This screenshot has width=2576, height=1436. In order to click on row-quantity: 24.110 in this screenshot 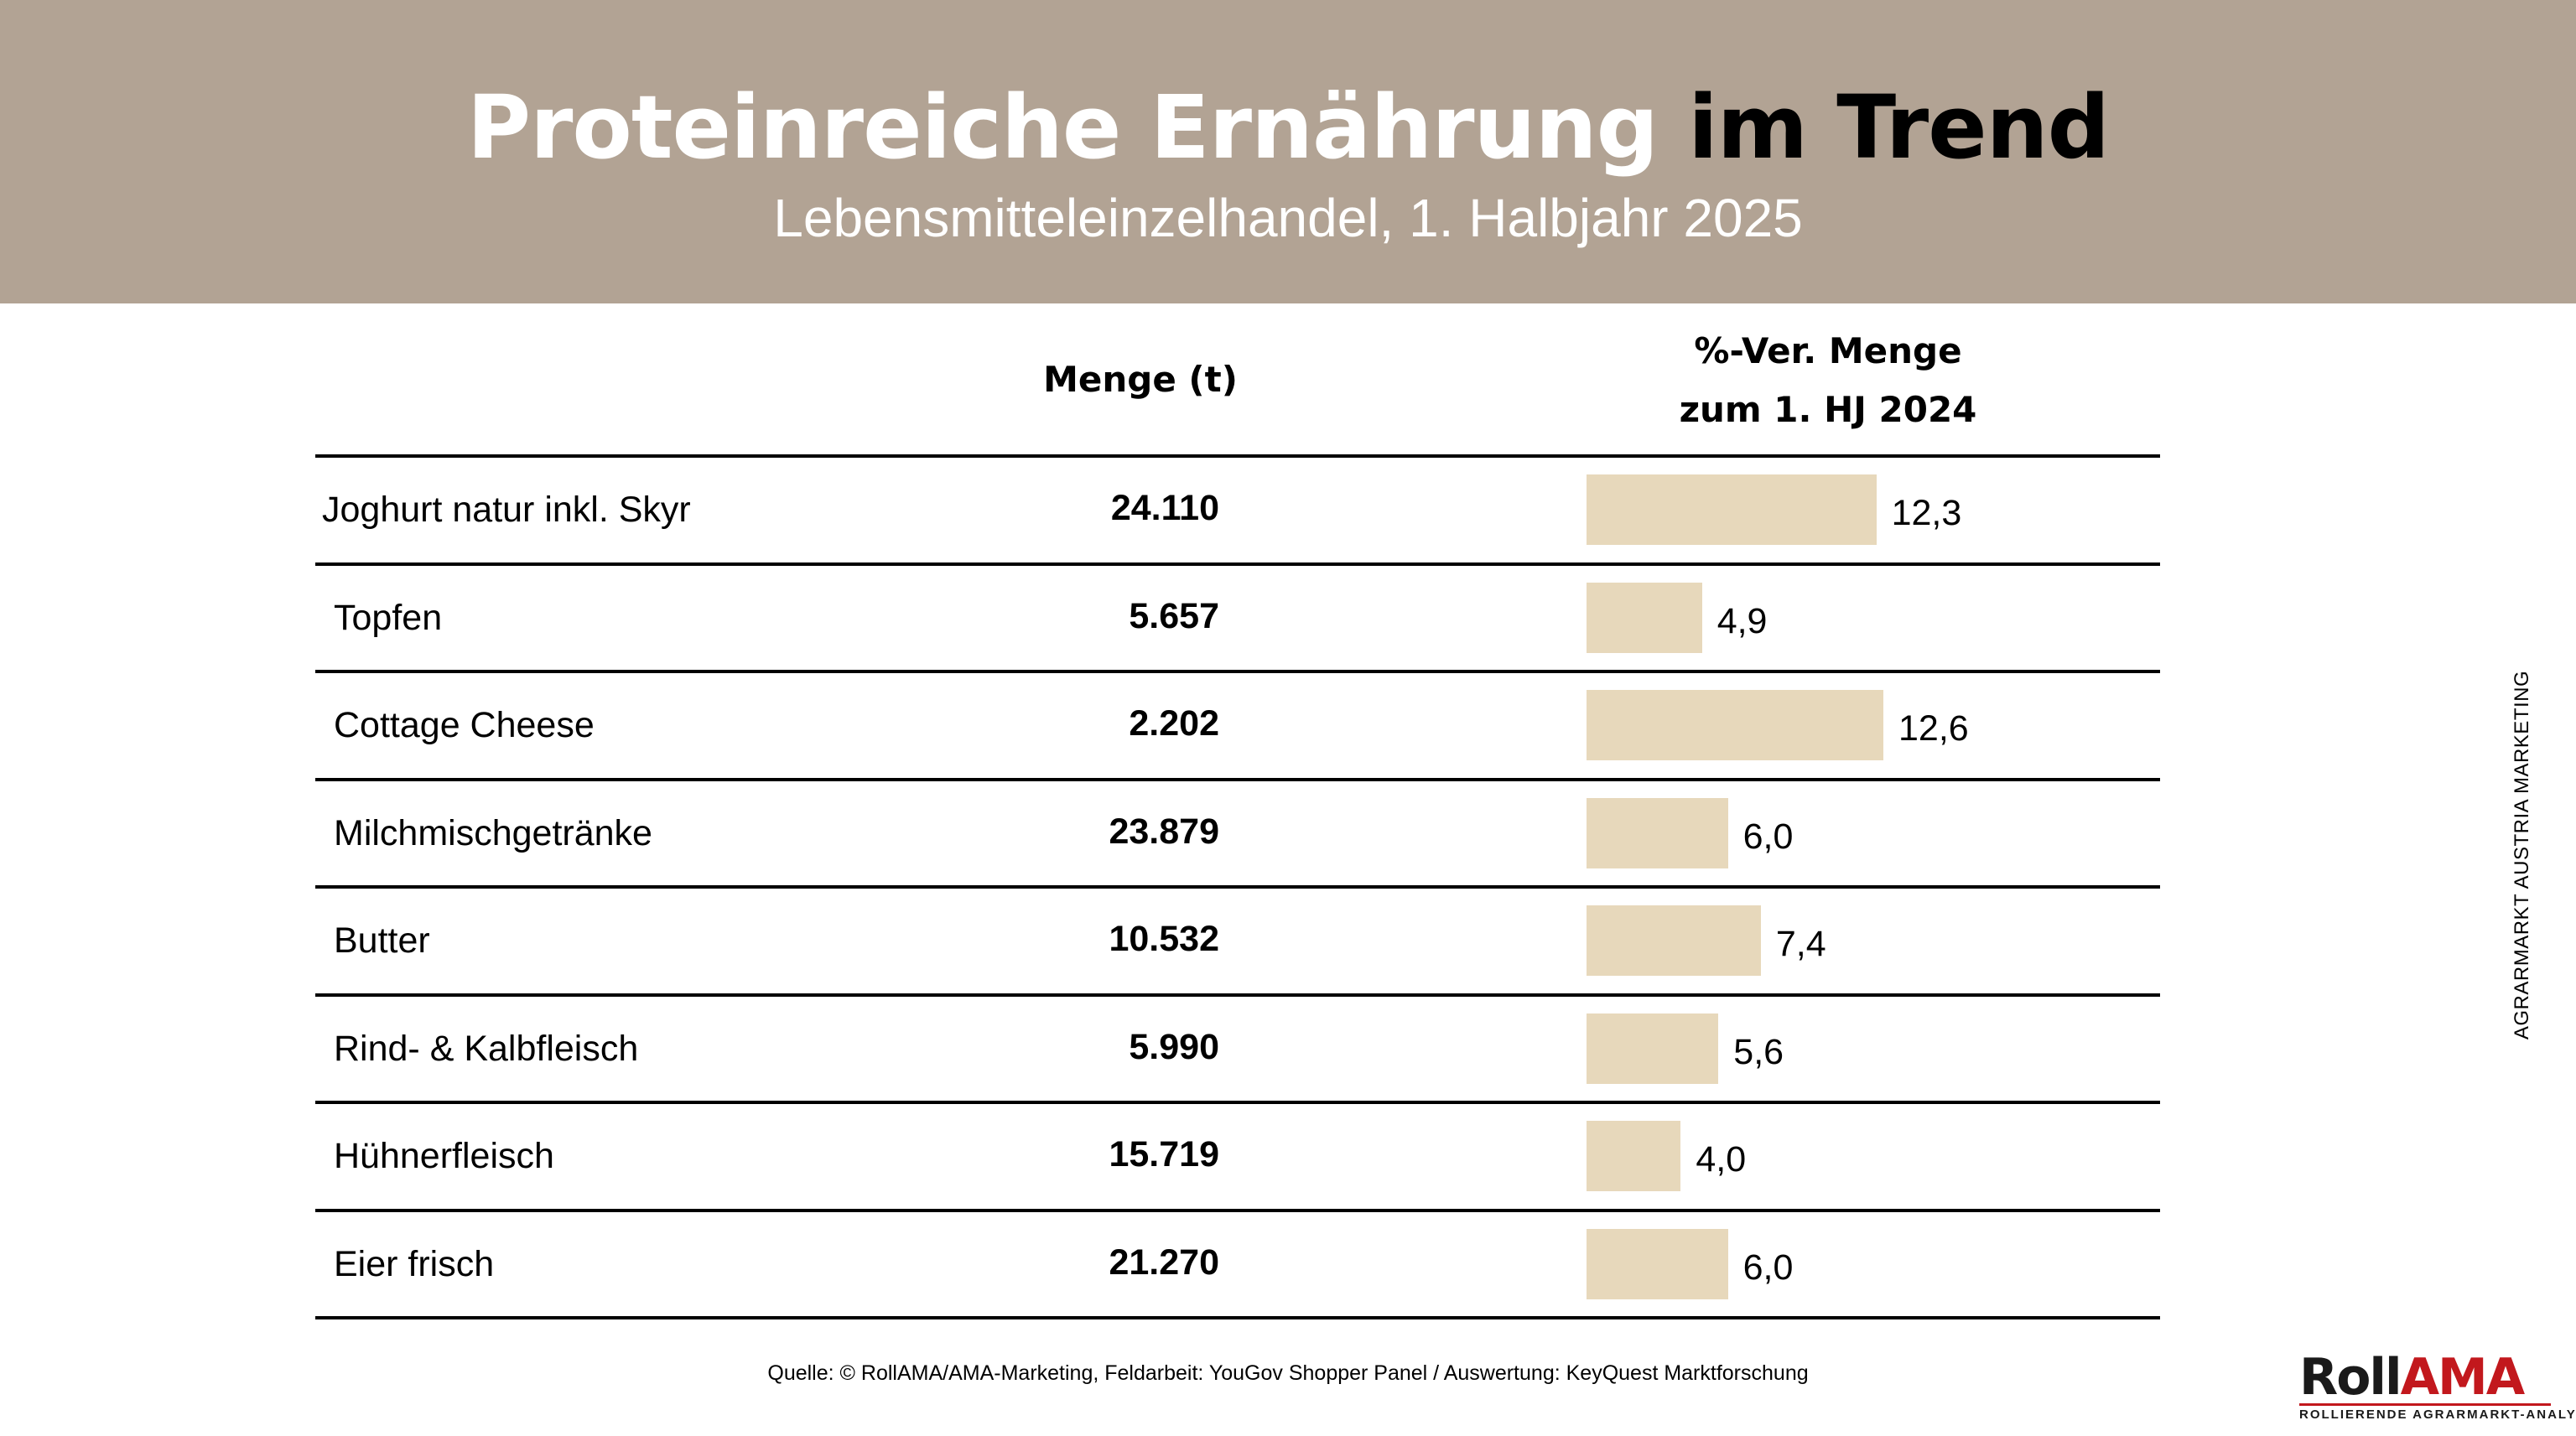, I will do `click(1164, 508)`.